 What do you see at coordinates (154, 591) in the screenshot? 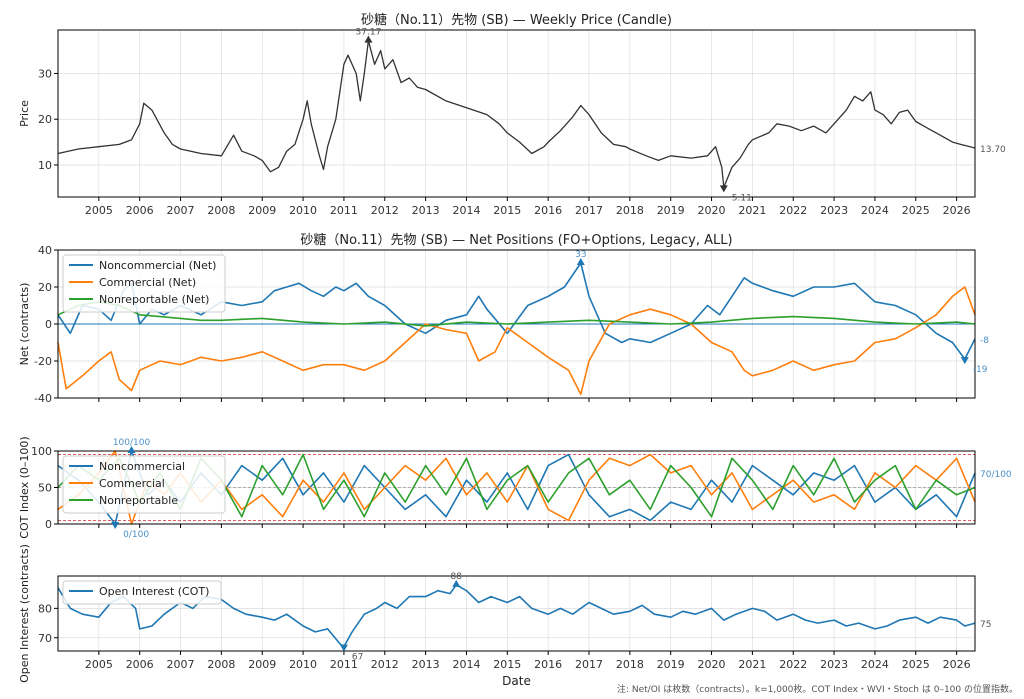
I see `legend-label-oi: Open Interest (COT)` at bounding box center [154, 591].